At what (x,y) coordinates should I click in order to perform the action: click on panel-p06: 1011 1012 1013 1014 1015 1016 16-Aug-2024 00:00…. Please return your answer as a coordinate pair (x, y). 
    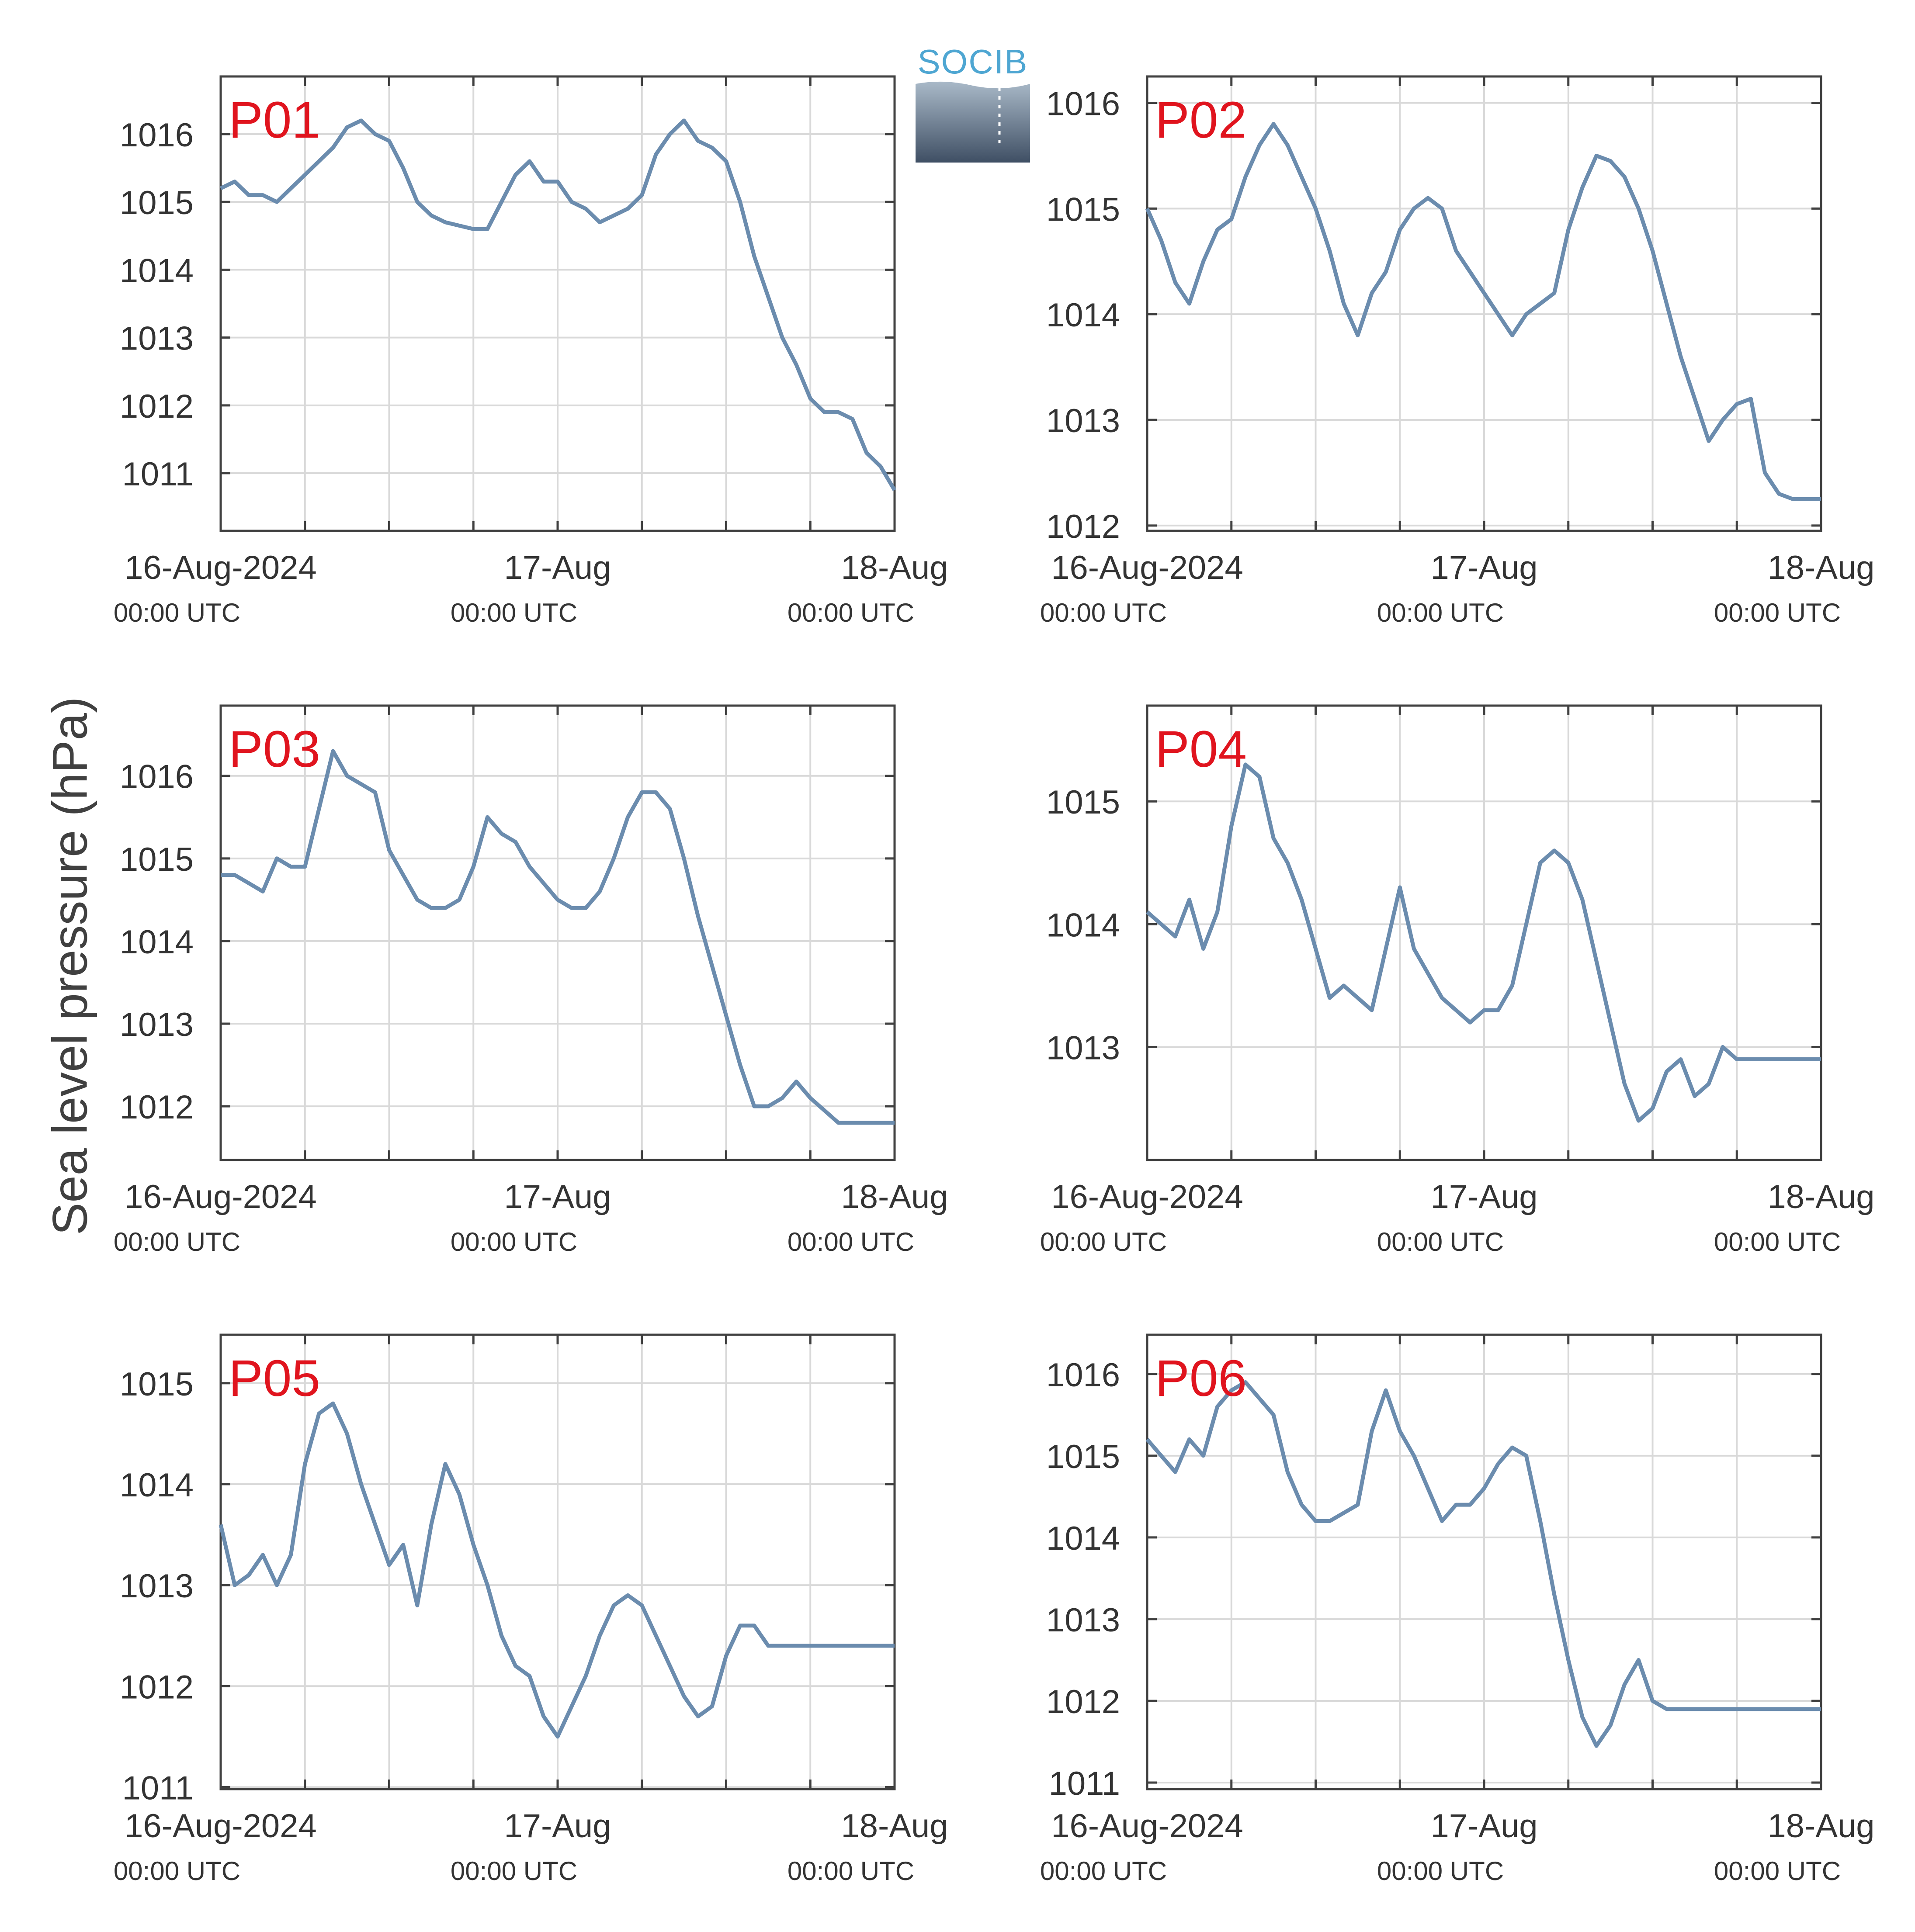
    Looking at the image, I should click on (1457, 1609).